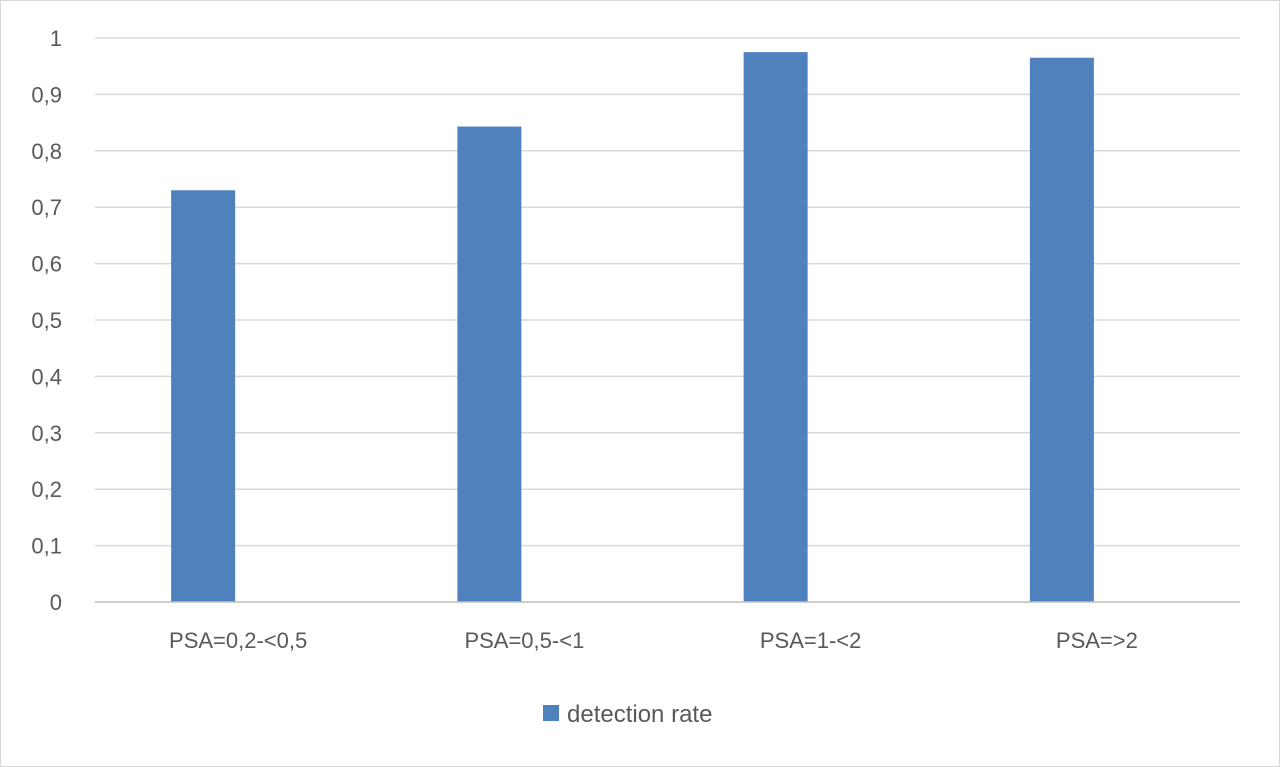 The image size is (1280, 767). What do you see at coordinates (46, 94) in the screenshot?
I see `y-tick-label: 0,9` at bounding box center [46, 94].